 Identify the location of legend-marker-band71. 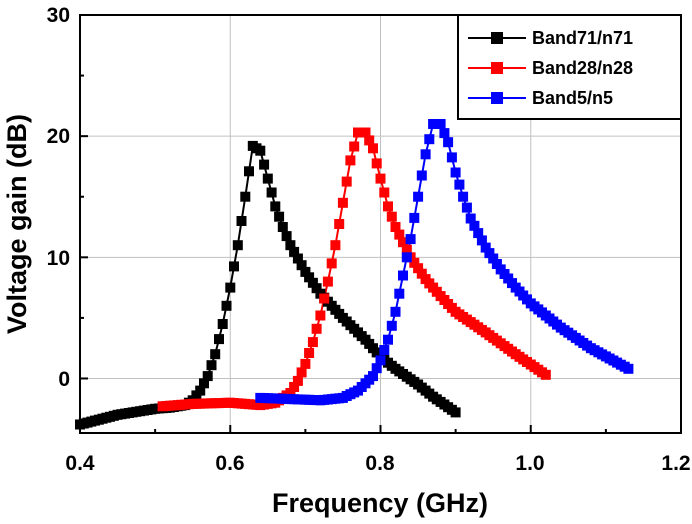
(497, 38).